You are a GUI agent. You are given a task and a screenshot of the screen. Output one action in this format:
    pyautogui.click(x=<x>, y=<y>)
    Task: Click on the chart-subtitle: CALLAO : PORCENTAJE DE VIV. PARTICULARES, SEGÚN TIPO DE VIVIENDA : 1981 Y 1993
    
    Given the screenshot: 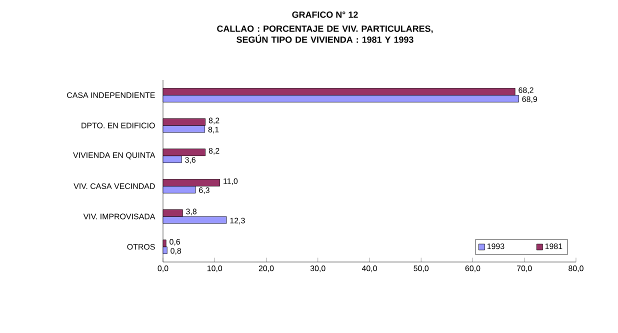 What is the action you would take?
    pyautogui.click(x=325, y=34)
    